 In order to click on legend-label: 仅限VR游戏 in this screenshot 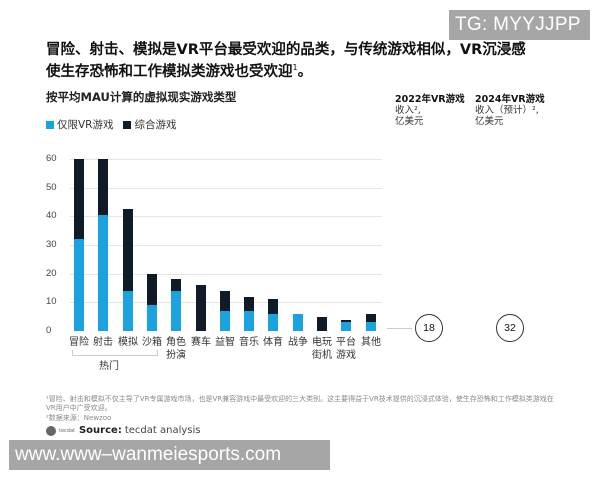, I will do `click(85, 125)`.